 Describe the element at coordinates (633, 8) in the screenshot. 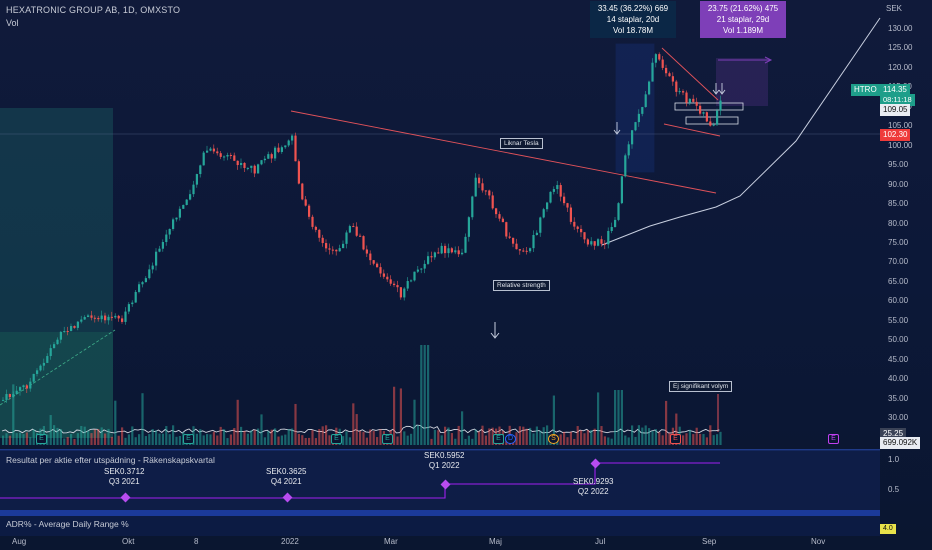

I see `measure-blue-line1: 33.45 (36.22%) 669` at that location.